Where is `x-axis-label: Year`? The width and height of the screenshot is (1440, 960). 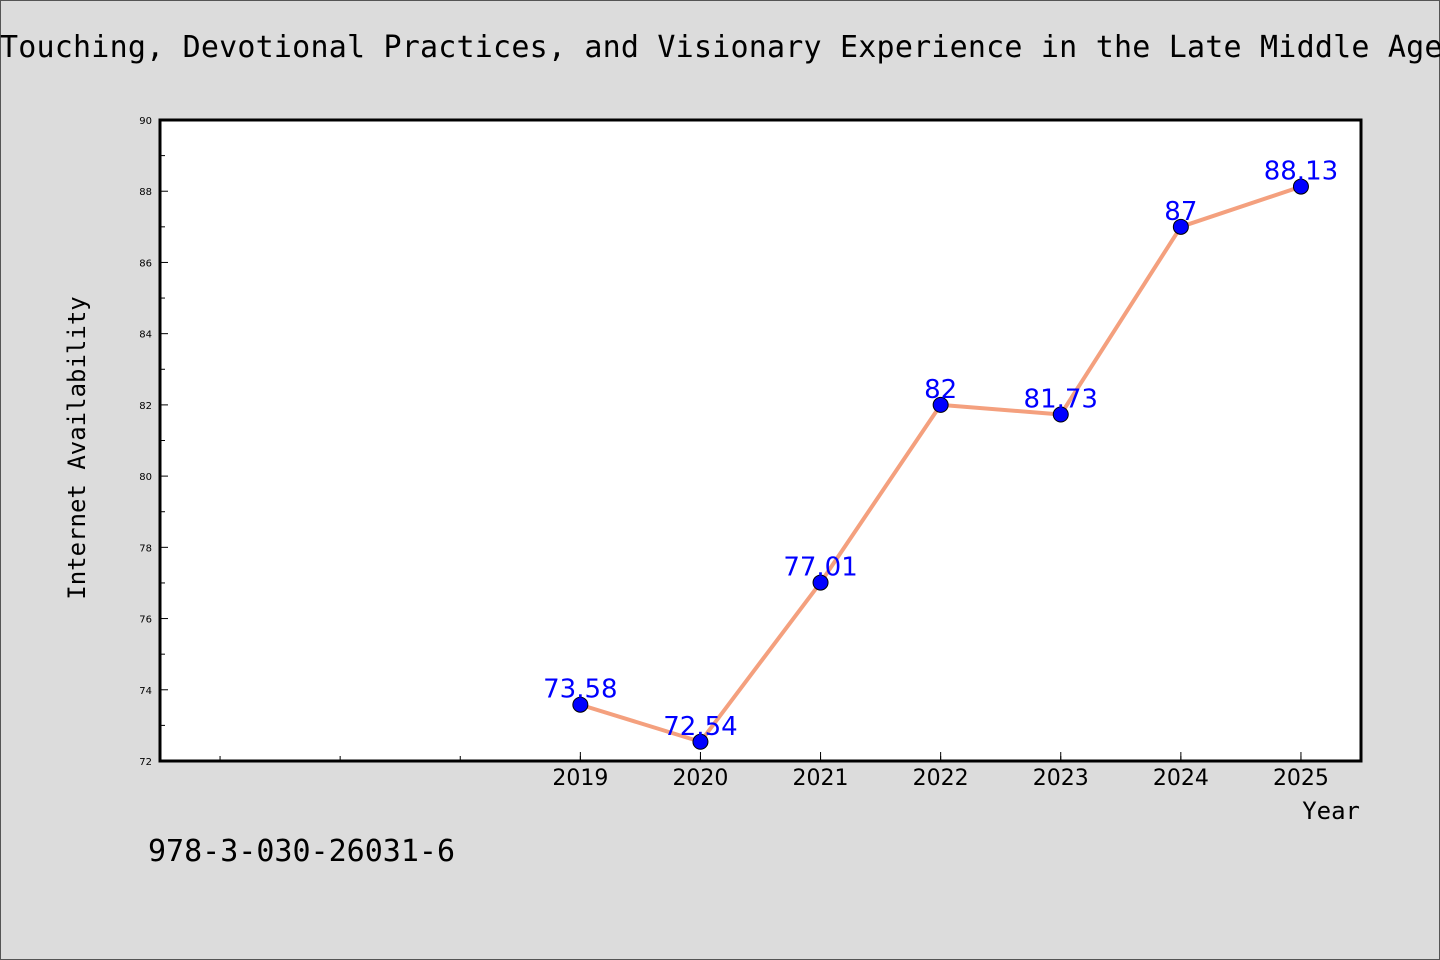
x-axis-label: Year is located at coordinates (1331, 811).